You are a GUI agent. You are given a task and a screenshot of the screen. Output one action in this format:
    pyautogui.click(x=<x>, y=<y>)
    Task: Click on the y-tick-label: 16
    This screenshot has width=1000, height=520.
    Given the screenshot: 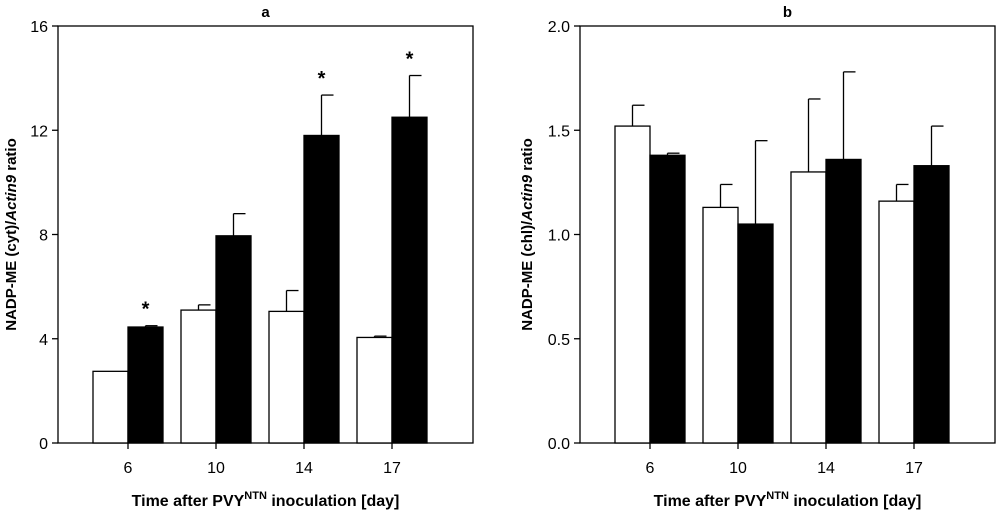 What is the action you would take?
    pyautogui.click(x=39, y=27)
    